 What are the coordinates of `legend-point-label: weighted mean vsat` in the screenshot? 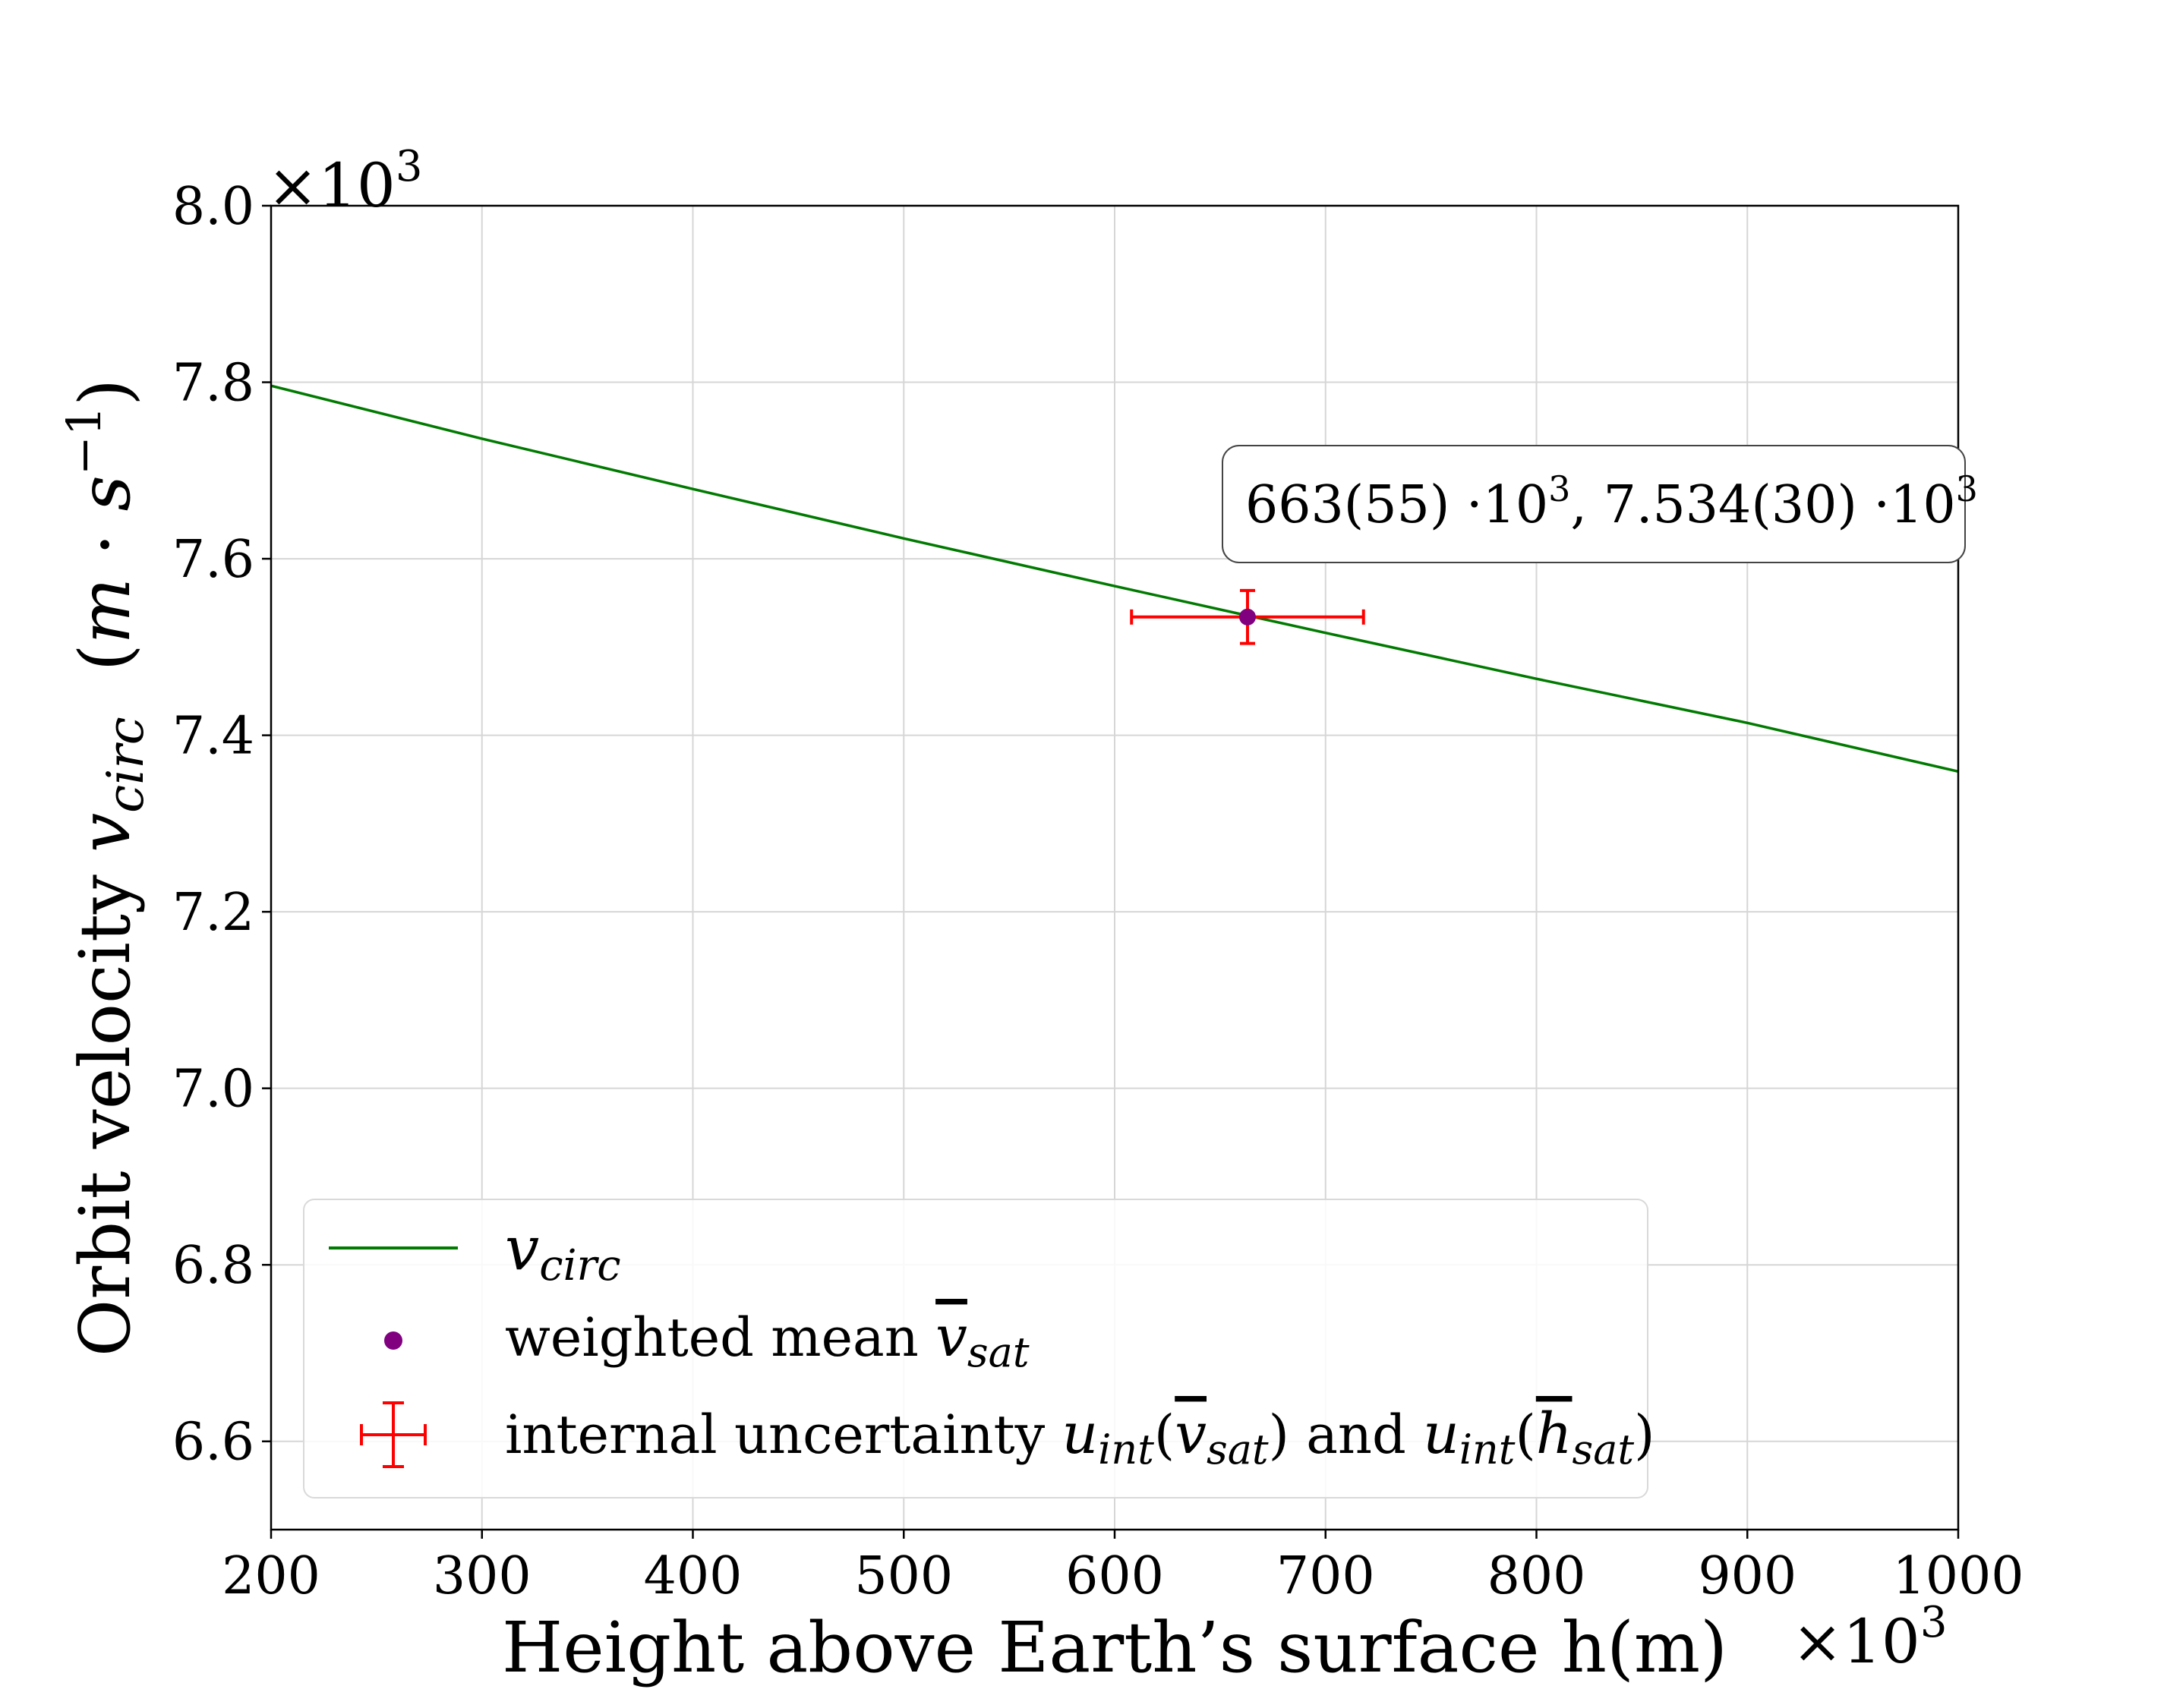 It's located at (767, 1340).